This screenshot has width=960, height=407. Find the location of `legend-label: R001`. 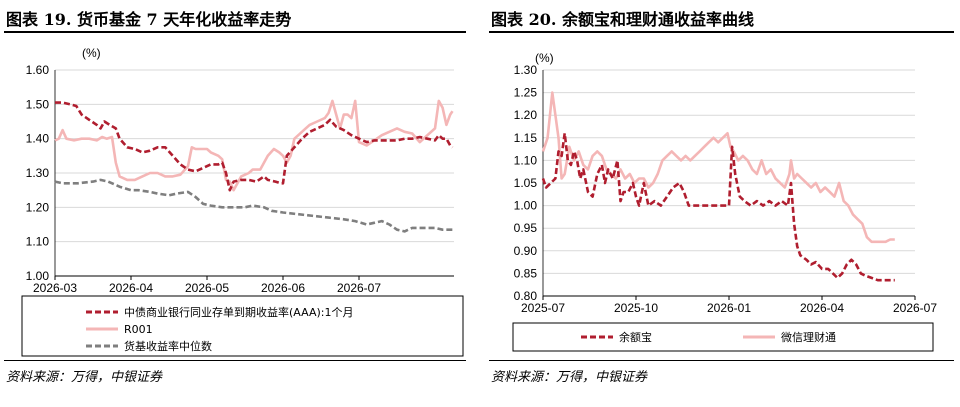

legend-label: R001 is located at coordinates (138, 329).